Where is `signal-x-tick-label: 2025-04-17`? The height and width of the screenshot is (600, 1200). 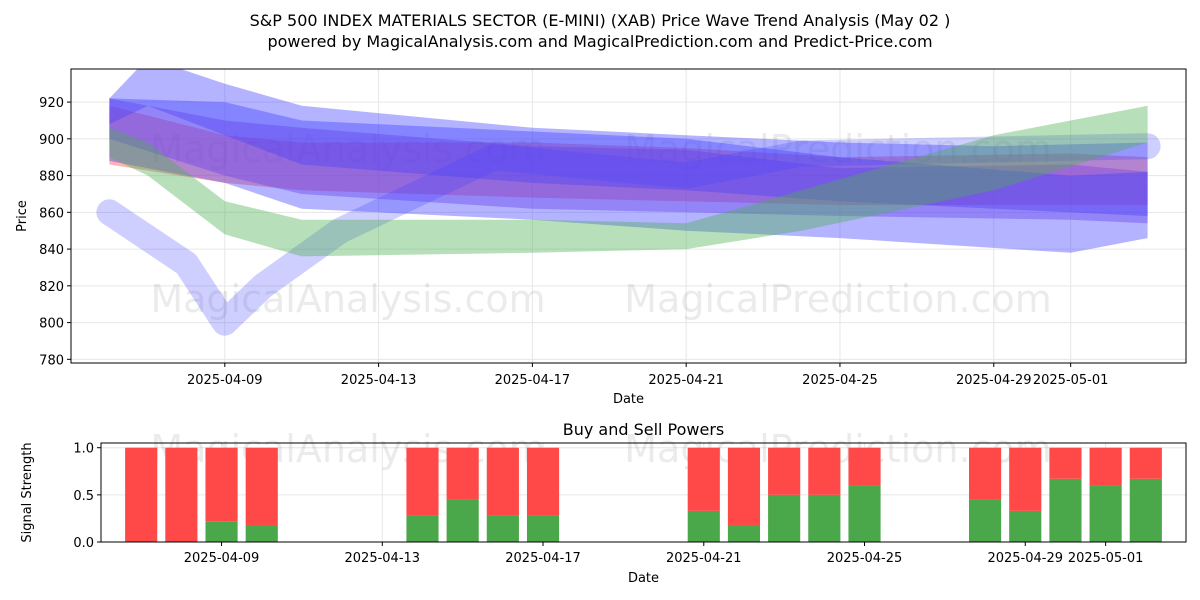 signal-x-tick-label: 2025-04-17 is located at coordinates (543, 558).